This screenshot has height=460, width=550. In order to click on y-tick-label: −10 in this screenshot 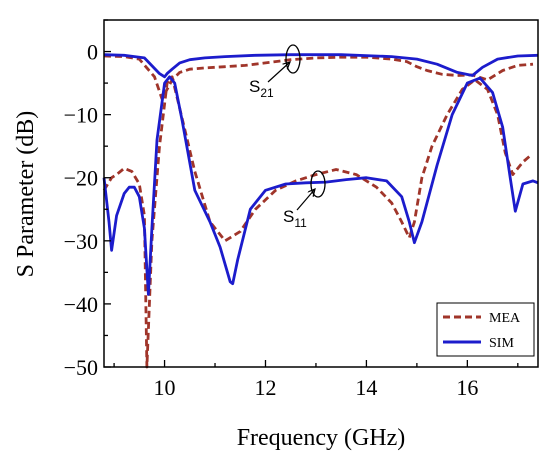, I will do `click(81, 115)`.